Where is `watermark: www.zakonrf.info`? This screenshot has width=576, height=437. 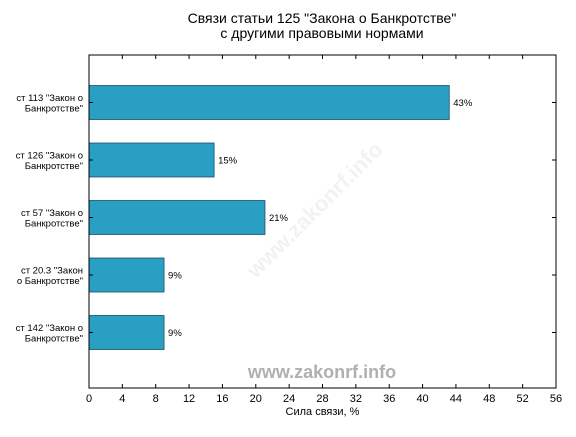 watermark: www.zakonrf.info is located at coordinates (321, 372).